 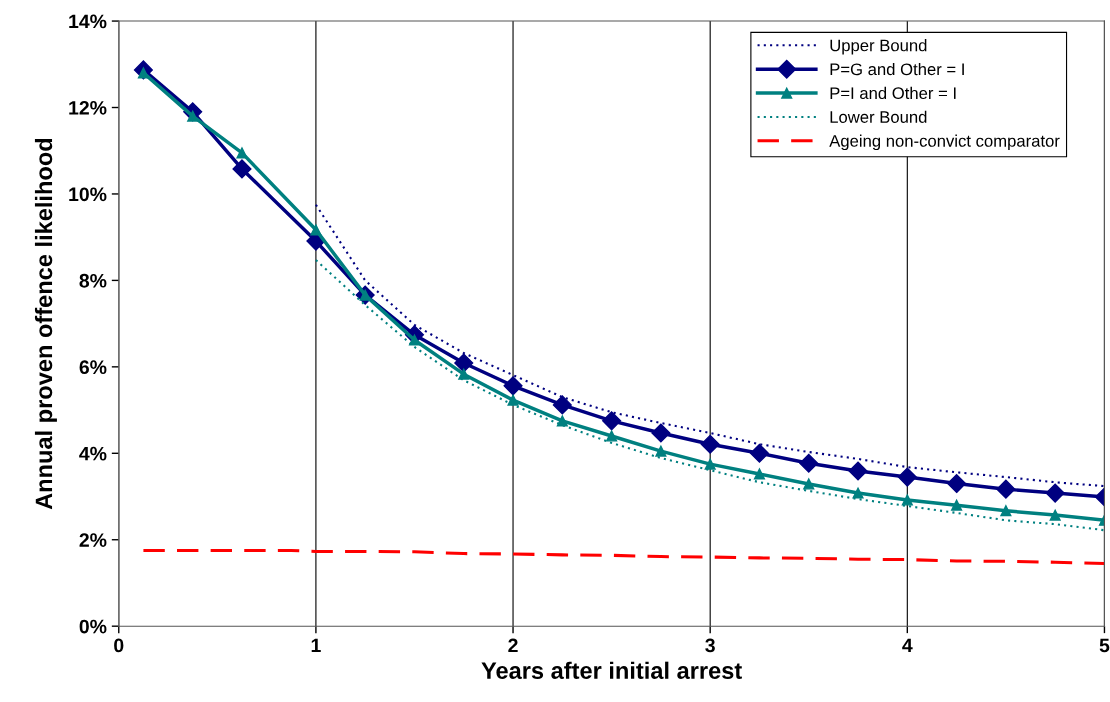 I want to click on y-tick-label: 8%, so click(x=93, y=280).